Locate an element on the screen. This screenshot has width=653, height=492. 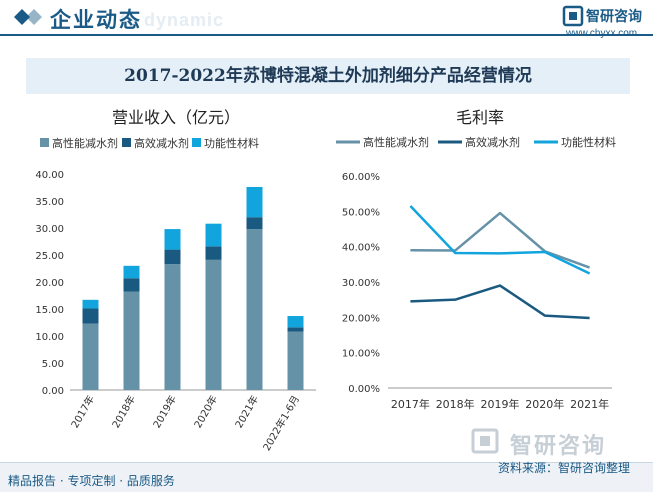
y-tick-label: 0.00 is located at coordinates (53, 391).